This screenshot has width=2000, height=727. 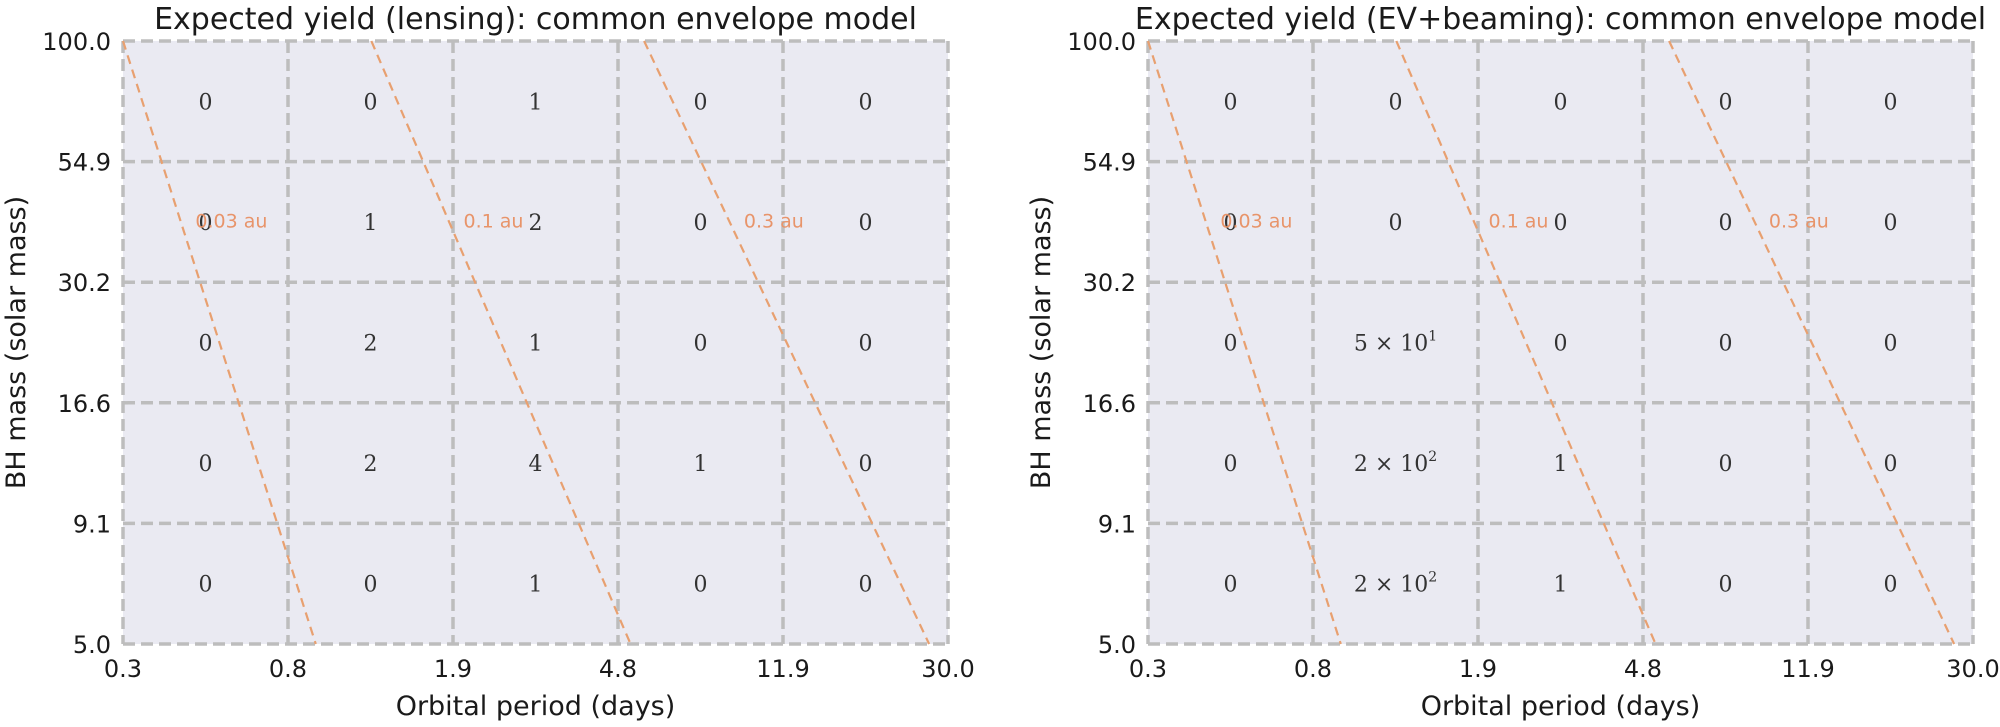 I want to click on chart-2-separation-line: 0.1 au, so click(x=1526, y=342).